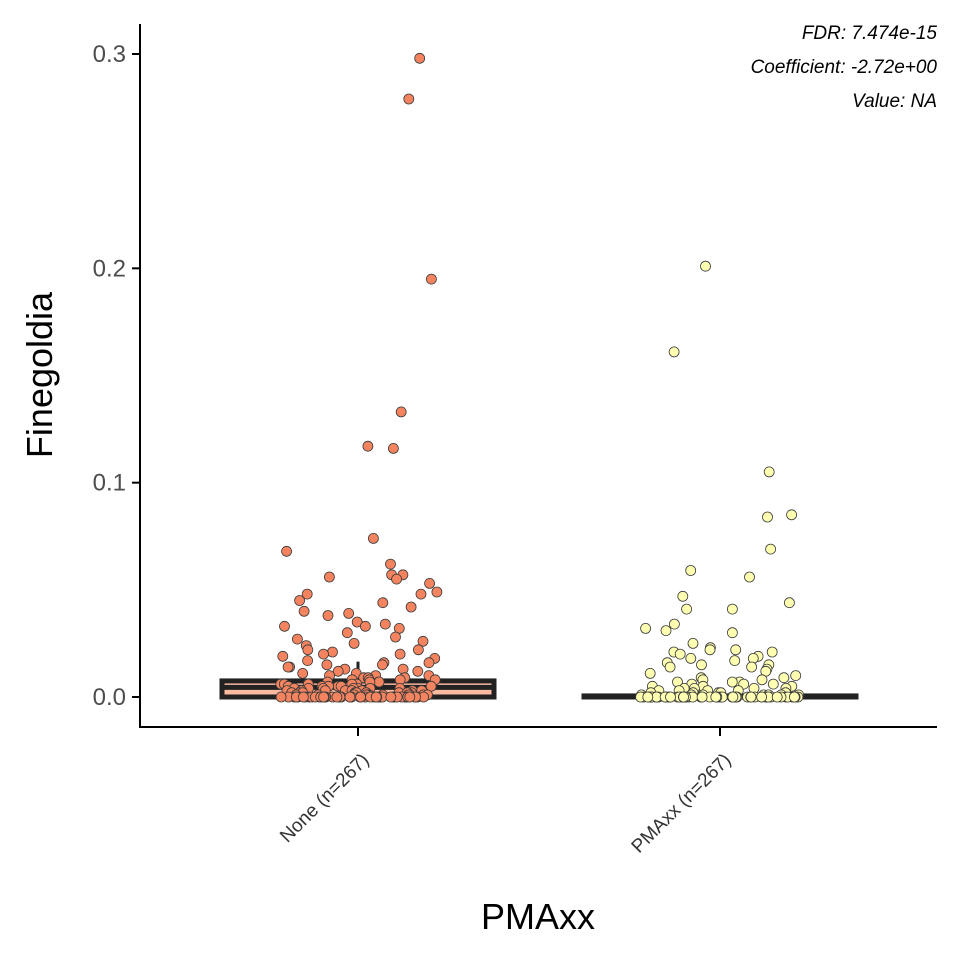 This screenshot has height=960, width=960. What do you see at coordinates (894, 101) in the screenshot?
I see `annotation-value: Value: NA` at bounding box center [894, 101].